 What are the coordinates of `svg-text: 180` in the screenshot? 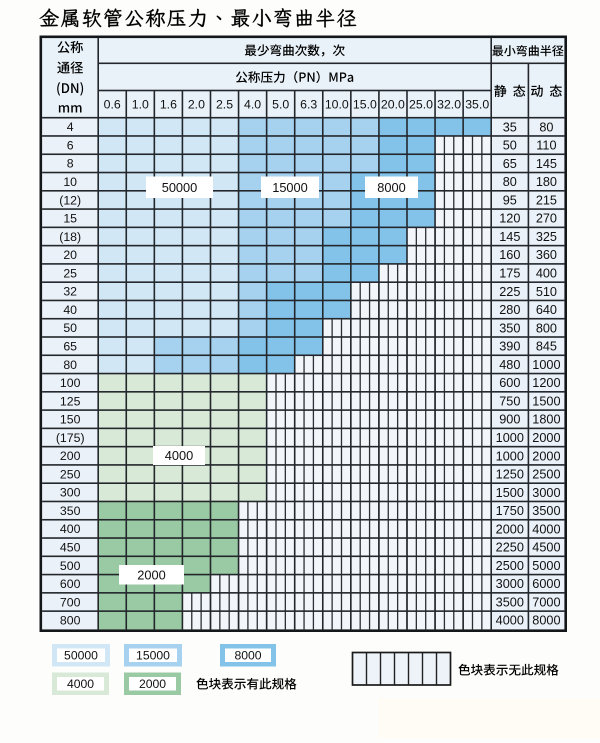 It's located at (546, 182).